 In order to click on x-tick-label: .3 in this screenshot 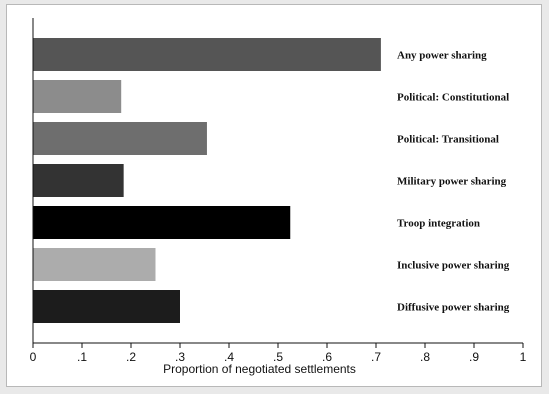, I will do `click(180, 357)`.